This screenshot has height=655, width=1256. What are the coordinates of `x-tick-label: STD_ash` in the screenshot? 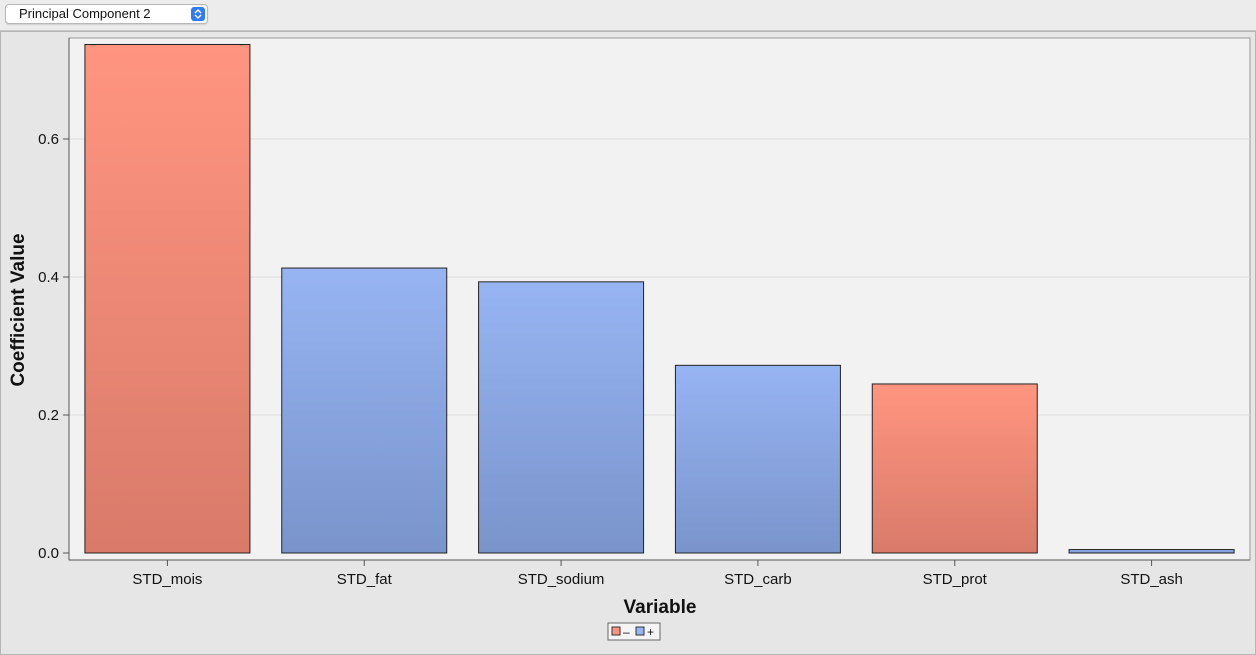 It's located at (1151, 579).